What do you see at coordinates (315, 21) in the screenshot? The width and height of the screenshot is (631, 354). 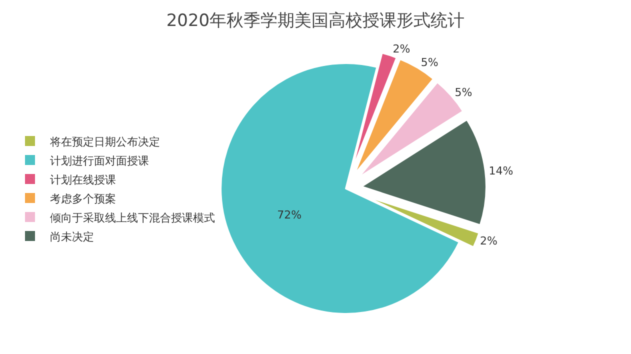 I see `chart-title: 2020年秋季学期美国高校授课形式统计` at bounding box center [315, 21].